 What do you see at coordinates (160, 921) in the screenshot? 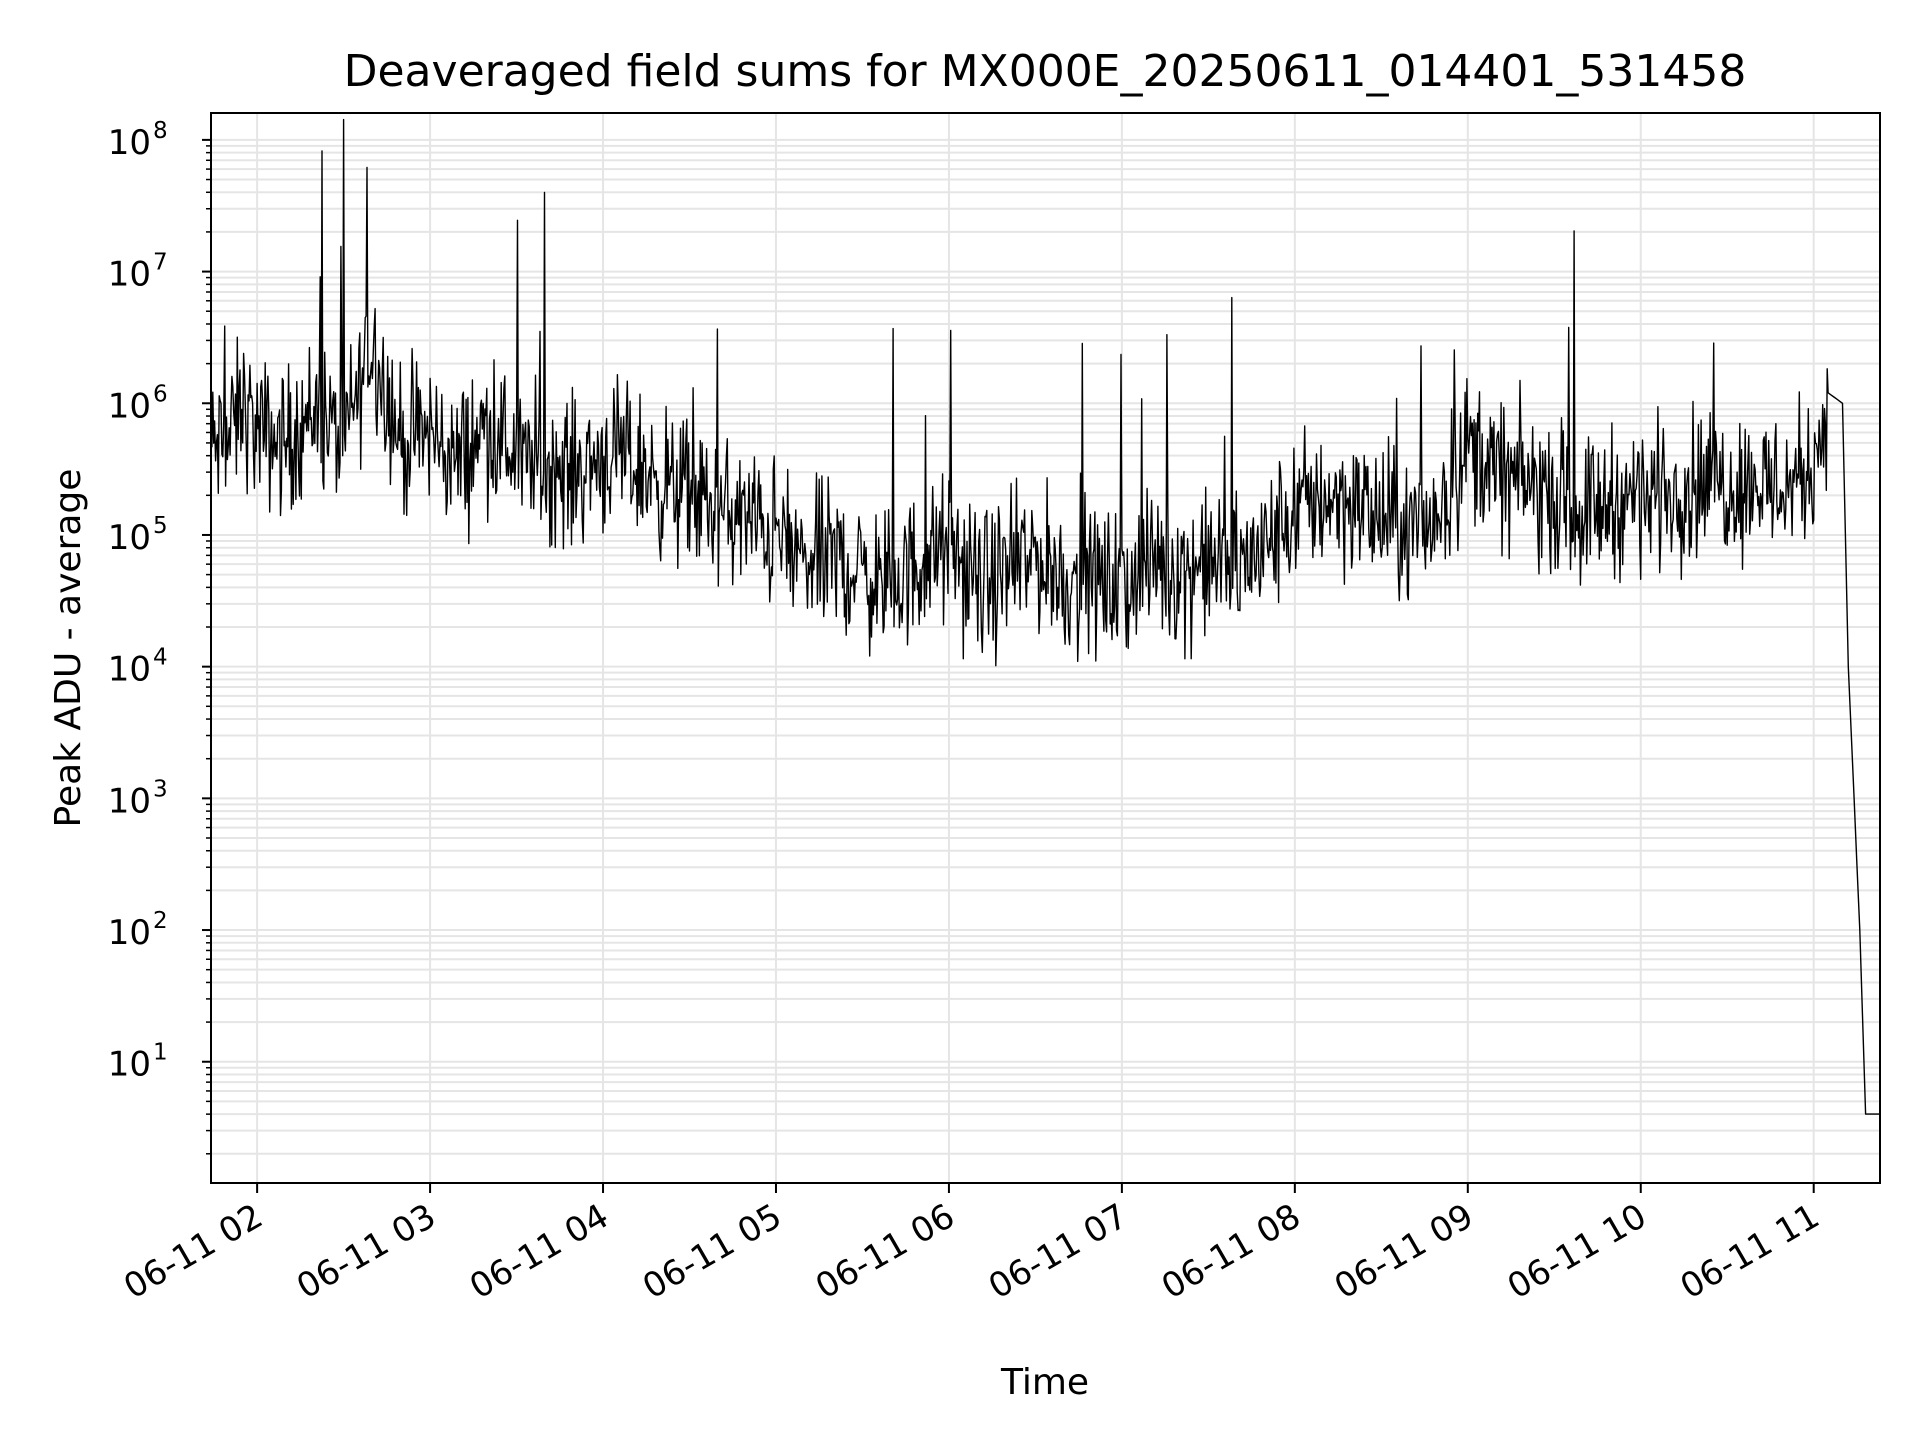
I see `y-tick-exponent: 2` at bounding box center [160, 921].